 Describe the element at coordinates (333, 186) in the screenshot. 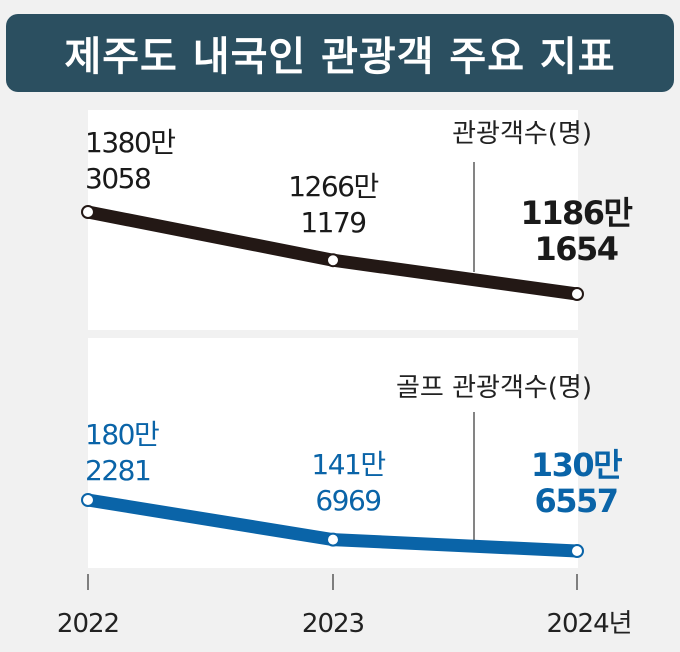

I see `data-label: 1266만` at that location.